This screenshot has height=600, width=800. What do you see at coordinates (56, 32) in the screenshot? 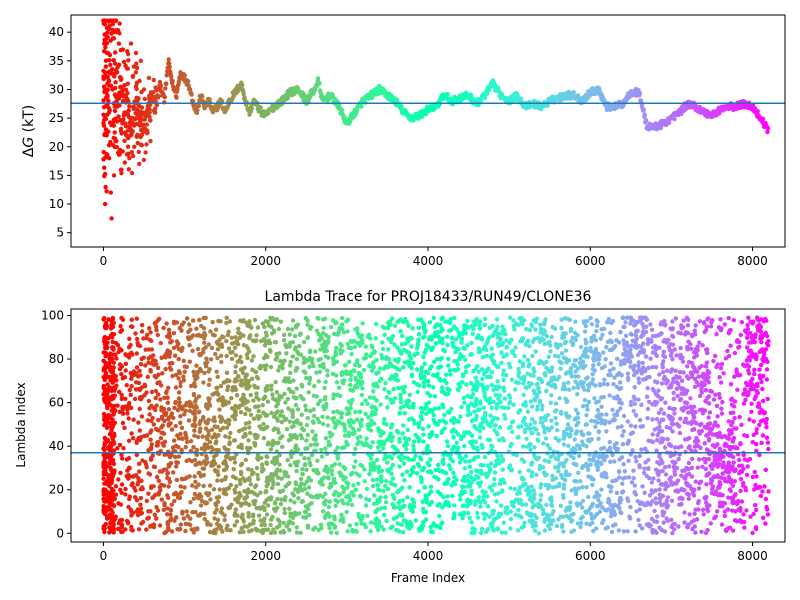
I see `delta-g-y-tick-label: 40` at bounding box center [56, 32].